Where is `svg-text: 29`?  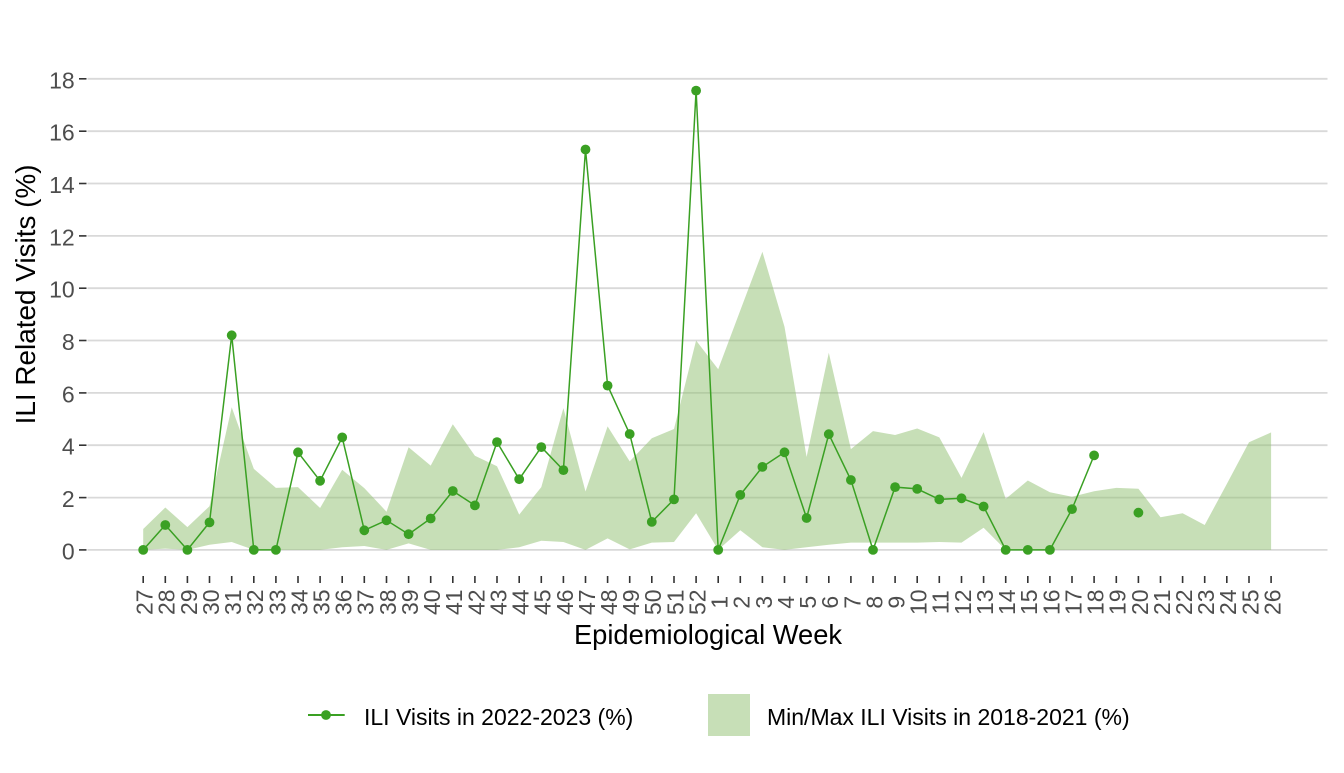 svg-text: 29 is located at coordinates (189, 602).